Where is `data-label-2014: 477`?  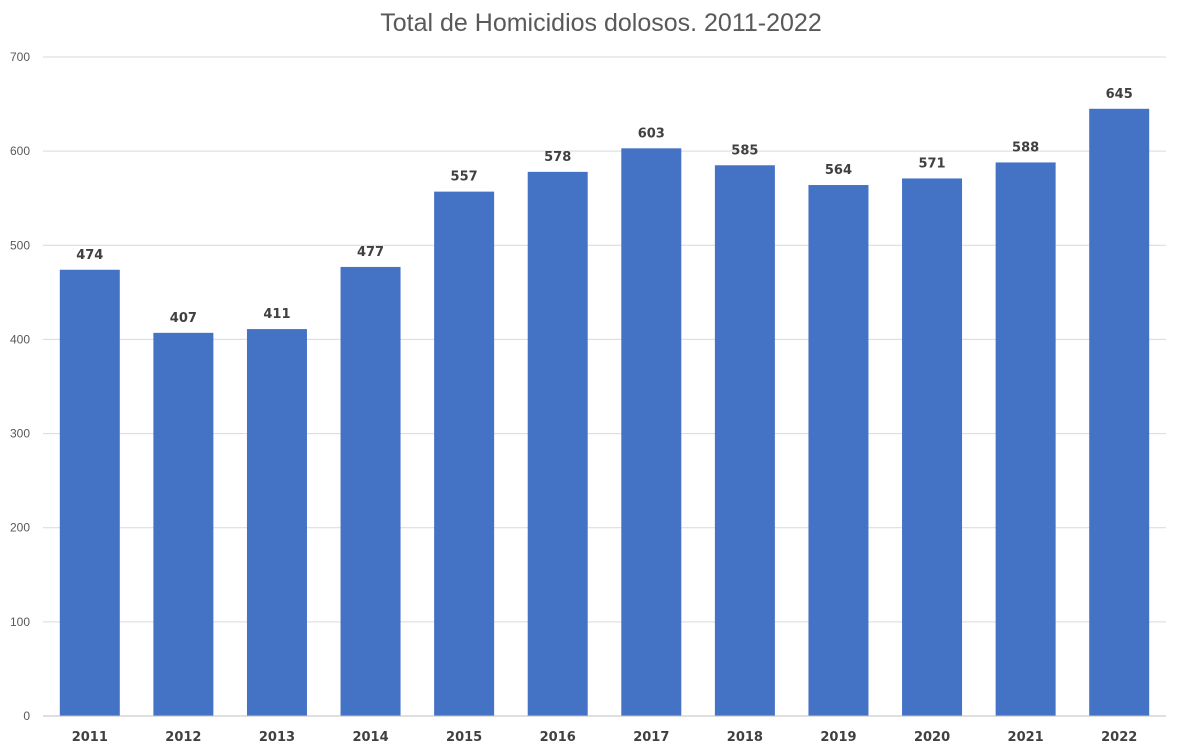
data-label-2014: 477 is located at coordinates (370, 252).